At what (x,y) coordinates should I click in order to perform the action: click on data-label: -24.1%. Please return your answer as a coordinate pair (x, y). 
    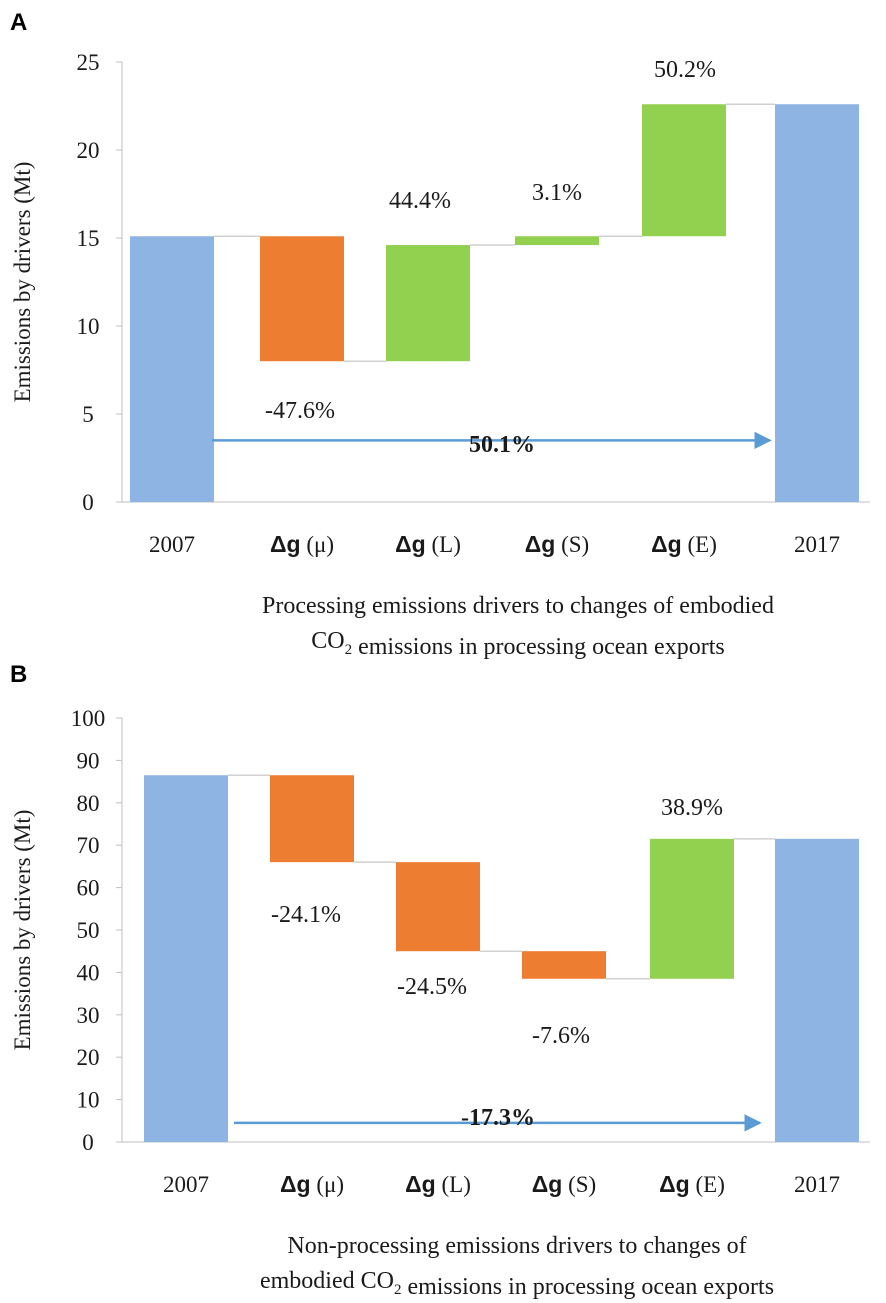
    Looking at the image, I should click on (306, 915).